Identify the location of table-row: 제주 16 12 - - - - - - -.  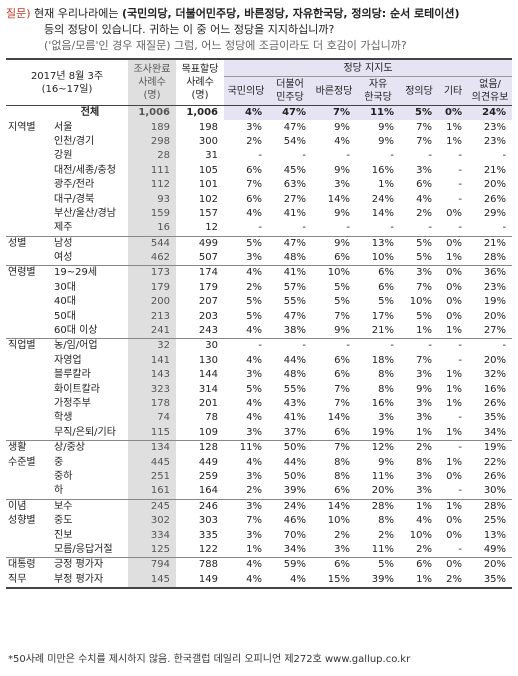
(259, 229).